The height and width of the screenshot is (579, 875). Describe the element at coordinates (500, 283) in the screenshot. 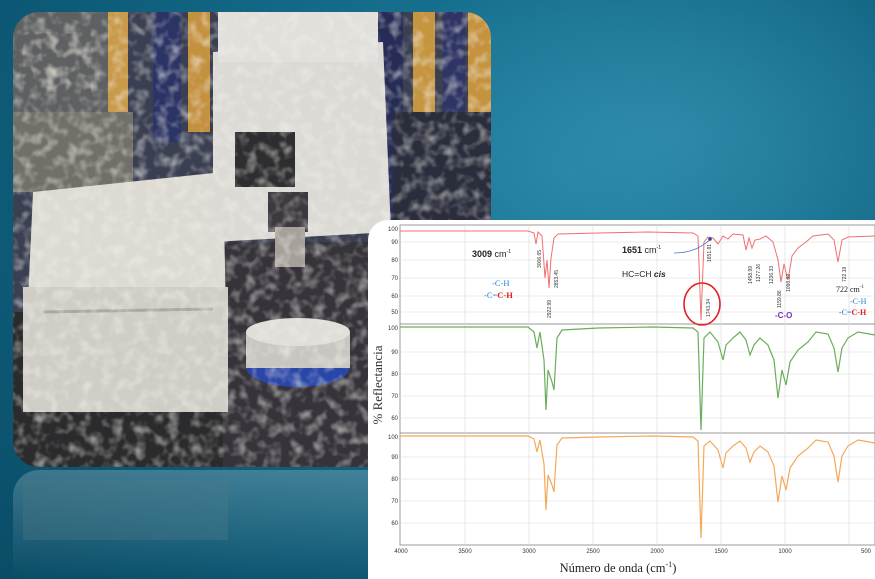

I see `annotation-ch-blue: -C-H` at that location.